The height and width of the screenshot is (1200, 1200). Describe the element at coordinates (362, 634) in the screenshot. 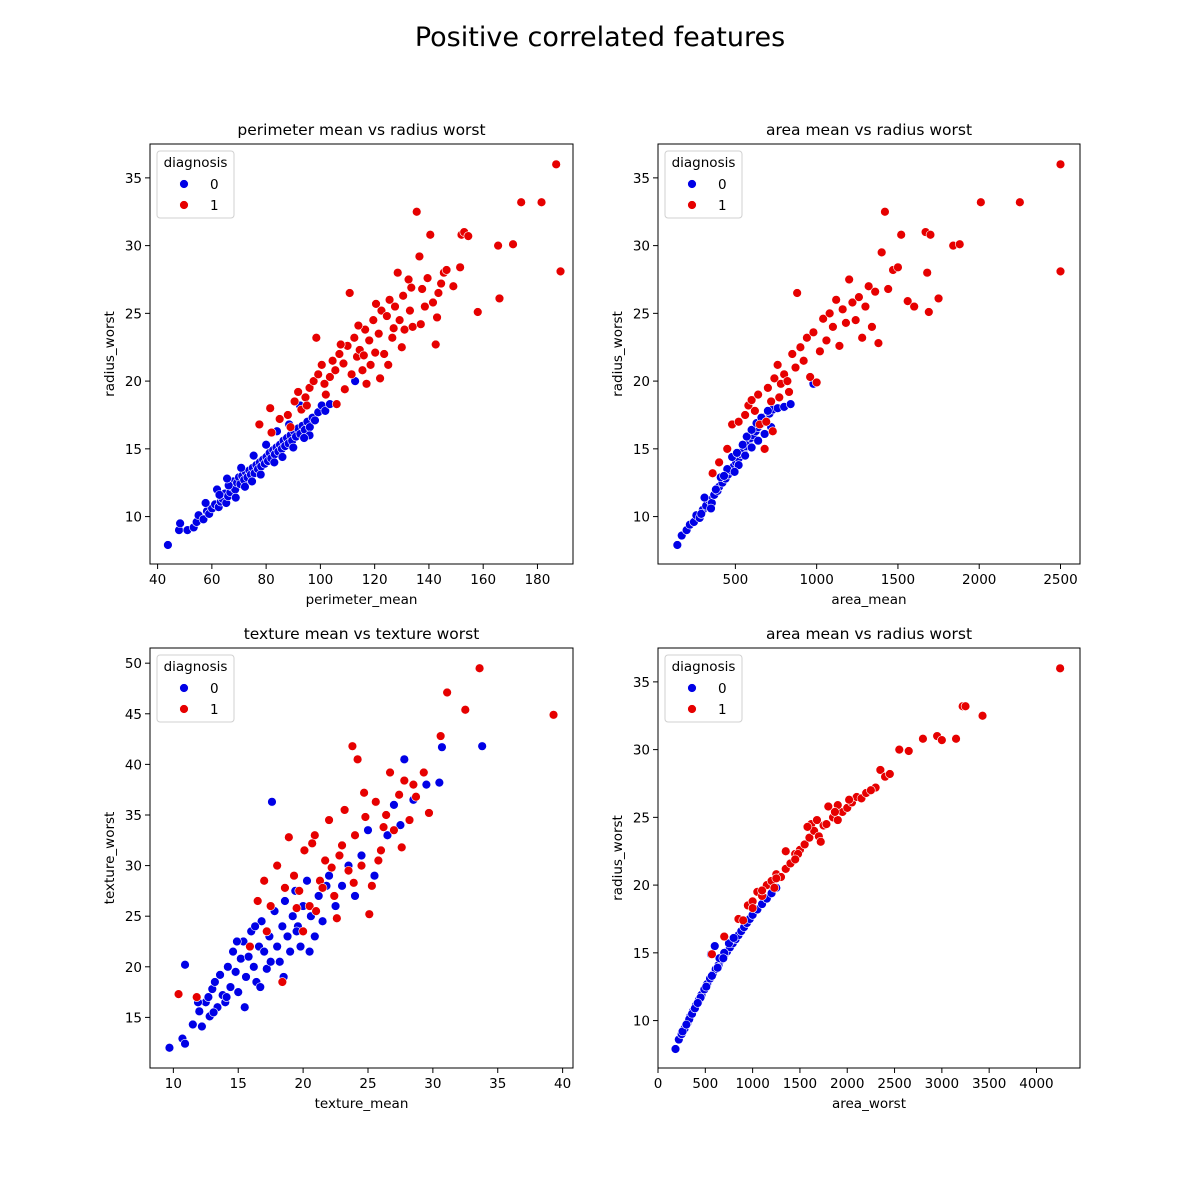

I see `subplot-title: texture mean vs texture worst` at that location.